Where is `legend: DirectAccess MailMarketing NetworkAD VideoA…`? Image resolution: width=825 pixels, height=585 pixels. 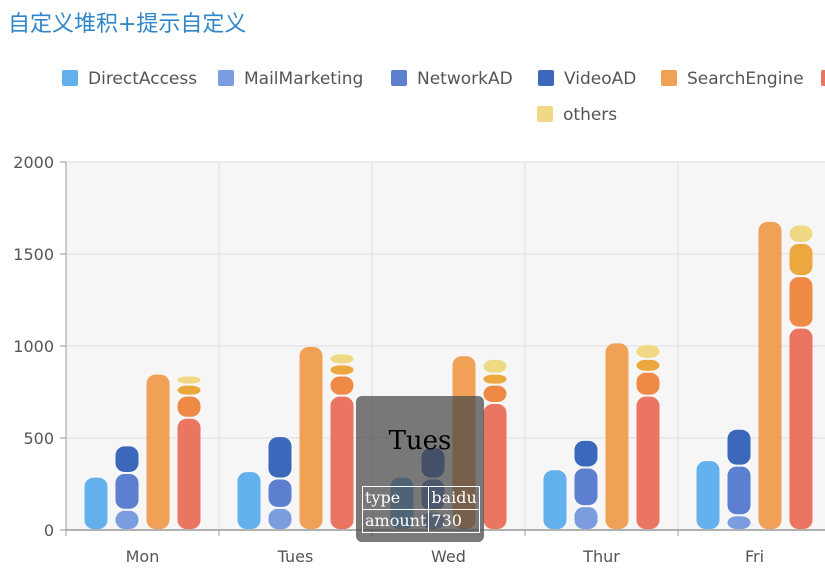 legend: DirectAccess MailMarketing NetworkAD VideoA… is located at coordinates (443, 97).